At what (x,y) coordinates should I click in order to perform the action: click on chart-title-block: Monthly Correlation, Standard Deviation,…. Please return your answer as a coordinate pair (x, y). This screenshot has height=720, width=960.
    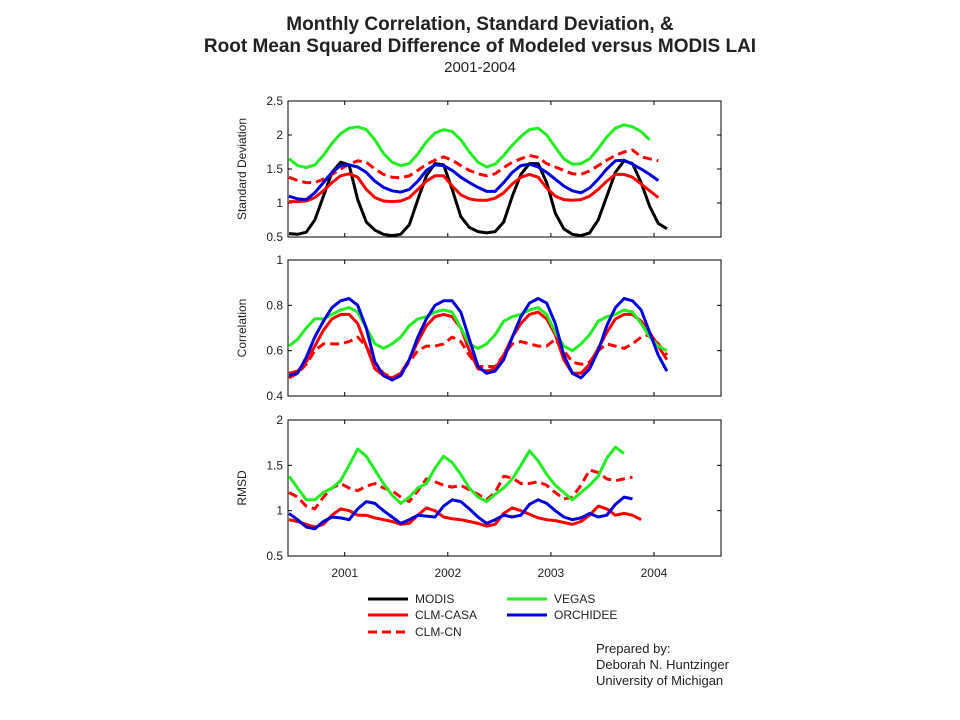
    Looking at the image, I should click on (480, 45).